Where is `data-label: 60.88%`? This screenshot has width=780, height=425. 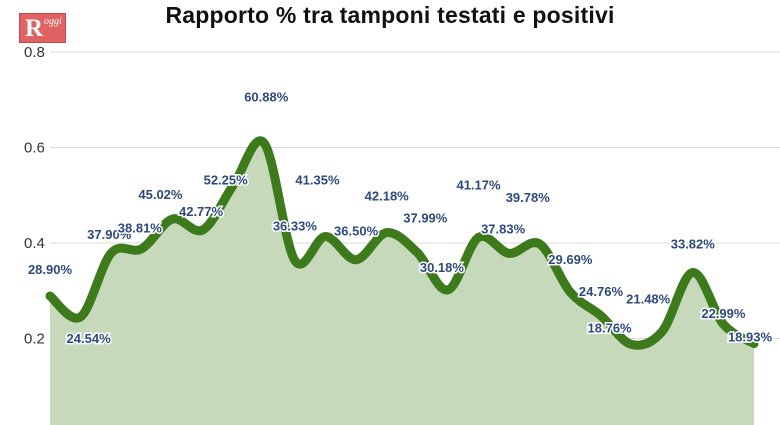 data-label: 60.88% is located at coordinates (266, 96).